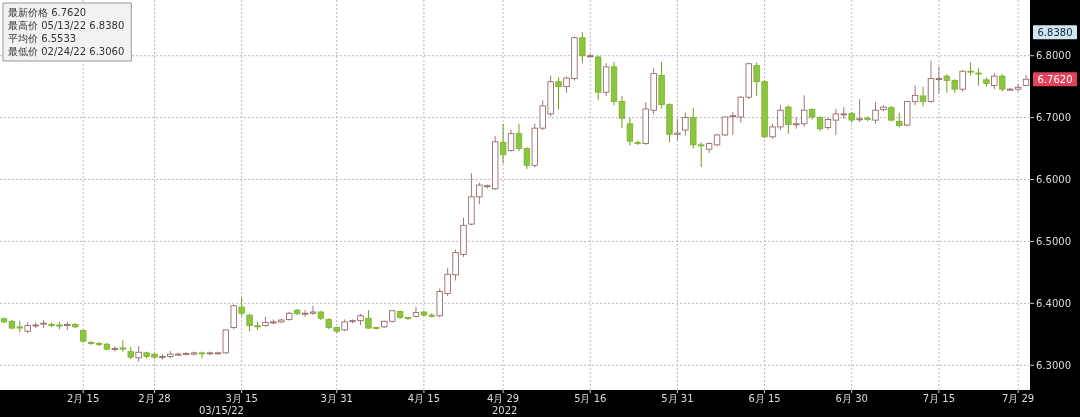 This screenshot has height=417, width=1080. Describe the element at coordinates (154, 398) in the screenshot. I see `x-tick-label: 2月 28` at that location.